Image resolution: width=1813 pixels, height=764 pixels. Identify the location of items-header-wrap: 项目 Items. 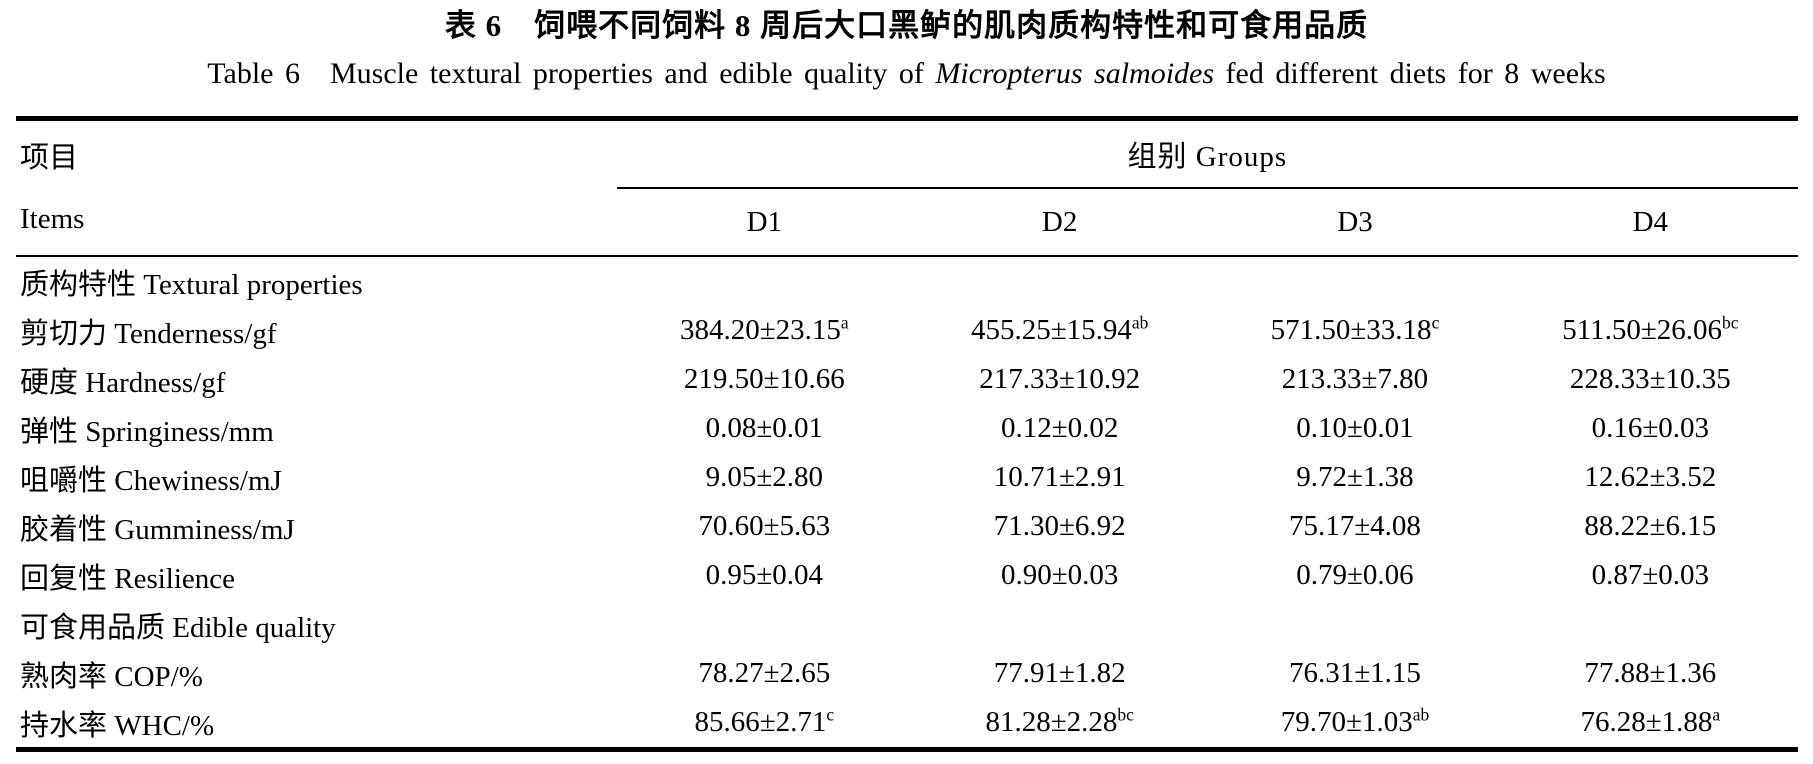
(316, 185).